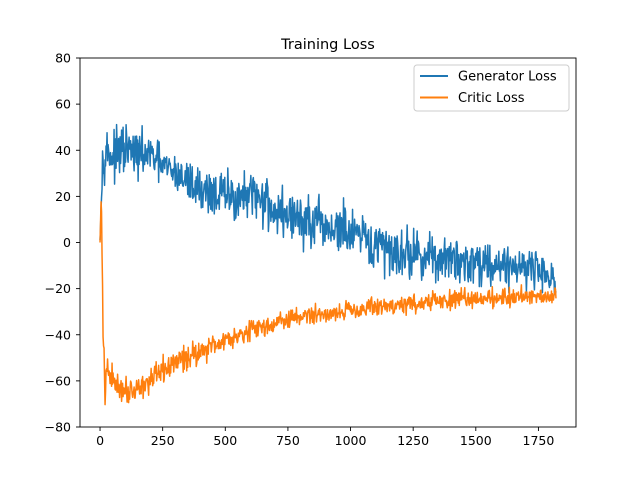 The width and height of the screenshot is (640, 480). I want to click on y-tick-label: −80, so click(58, 427).